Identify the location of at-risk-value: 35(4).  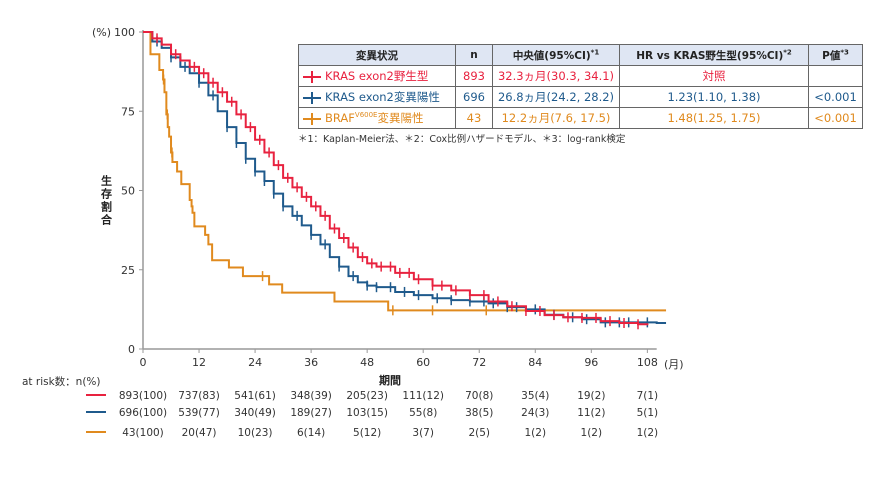
(535, 396).